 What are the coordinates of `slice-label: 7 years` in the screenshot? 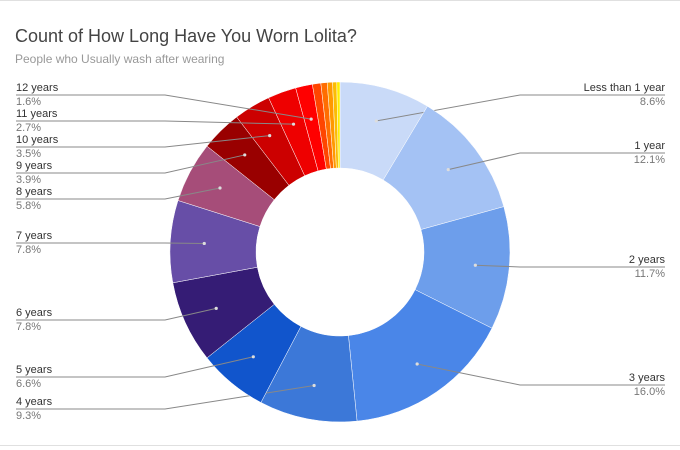 It's located at (34, 236).